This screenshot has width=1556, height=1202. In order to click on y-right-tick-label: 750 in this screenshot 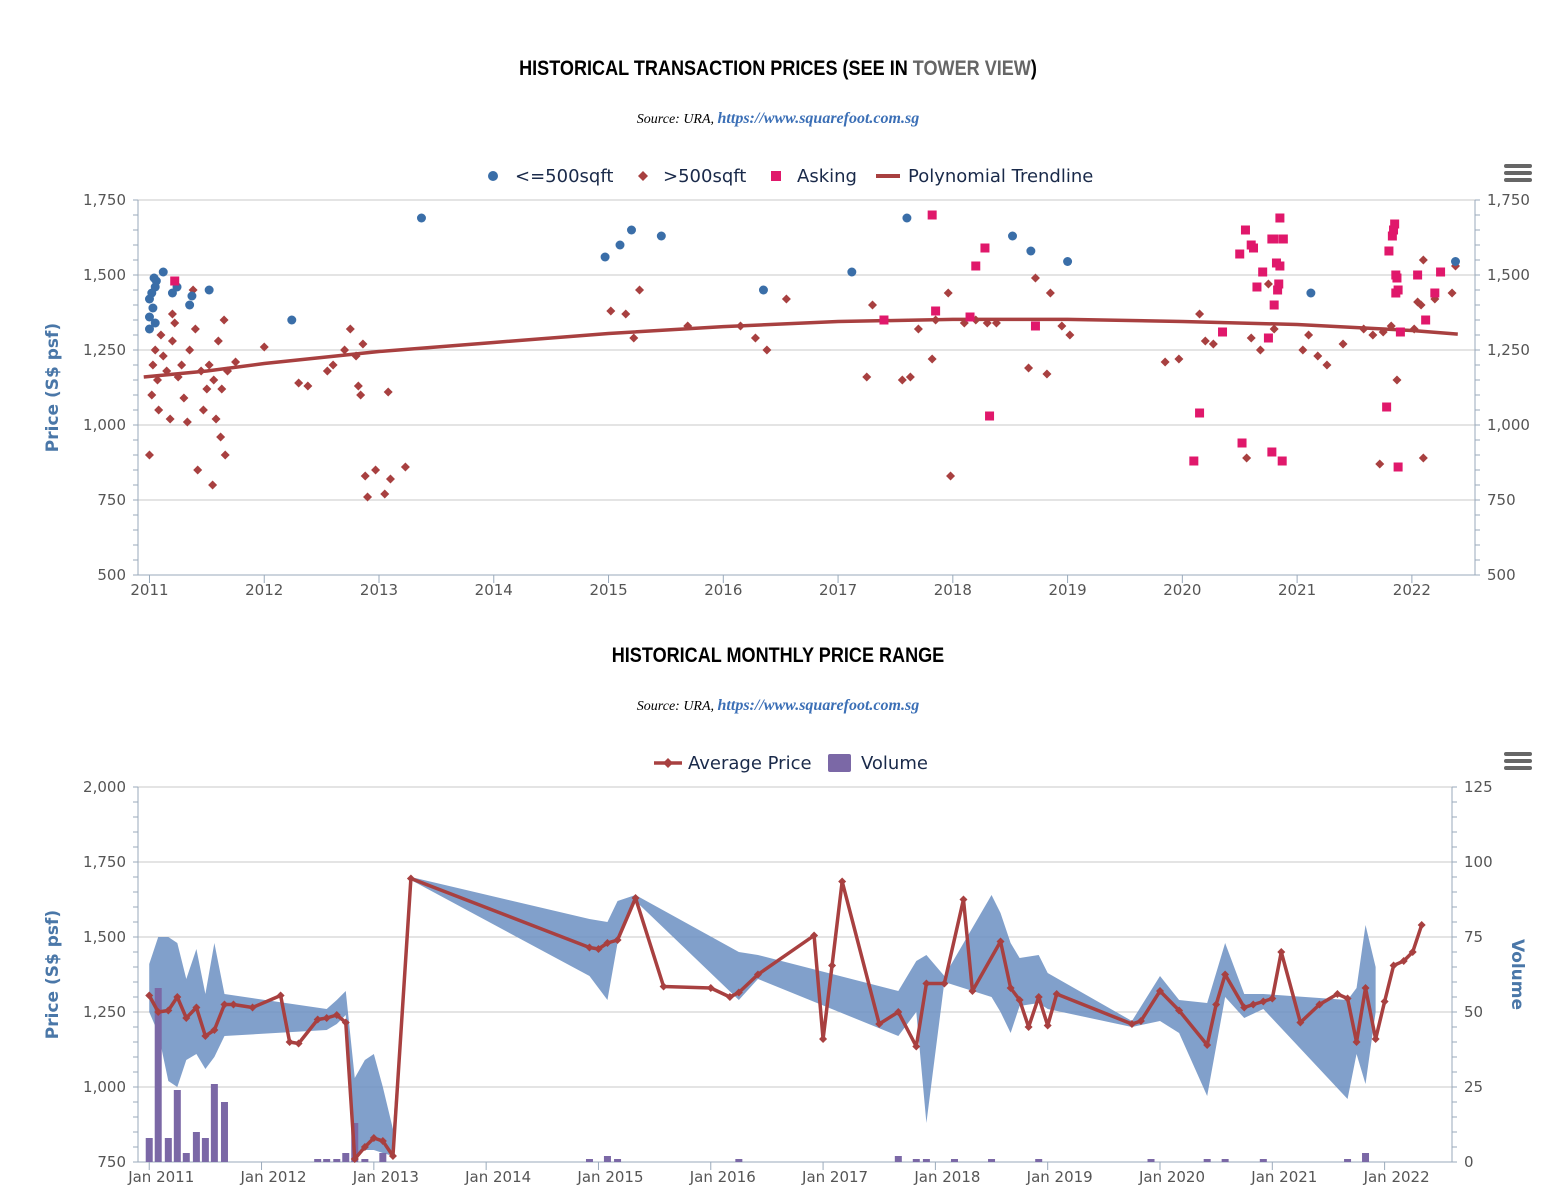, I will do `click(1501, 500)`.